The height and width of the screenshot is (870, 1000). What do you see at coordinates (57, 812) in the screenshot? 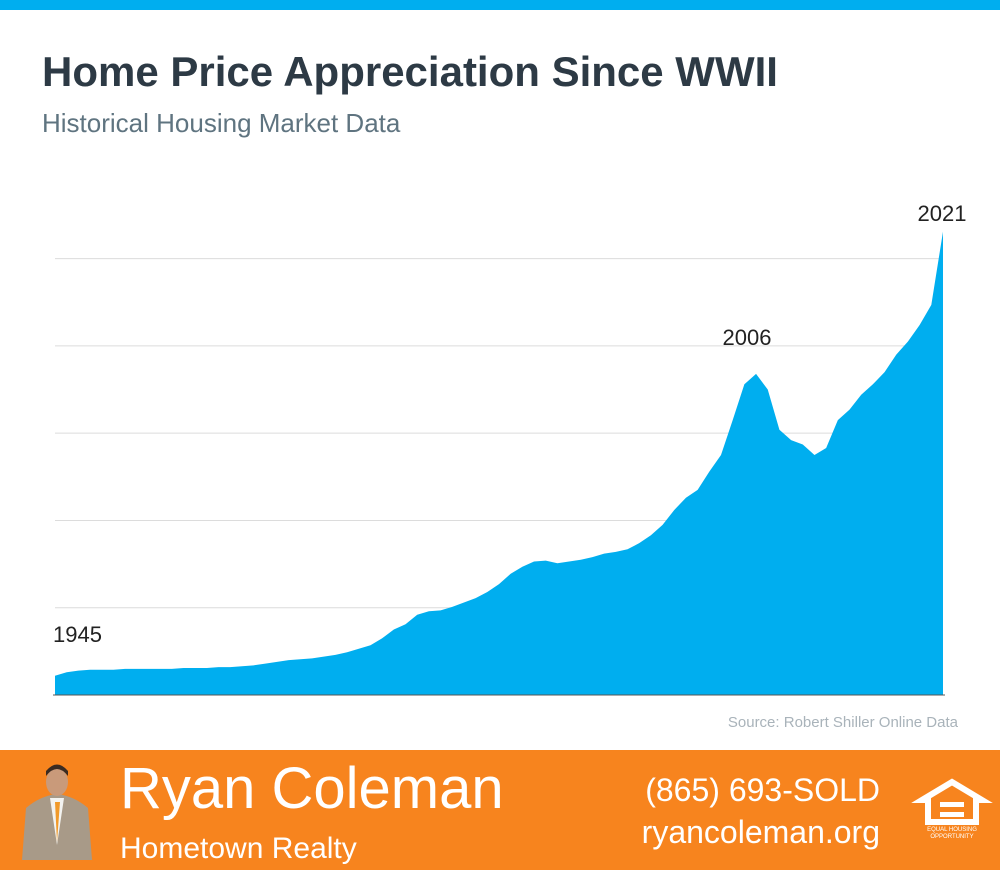
I see `agent-photo` at bounding box center [57, 812].